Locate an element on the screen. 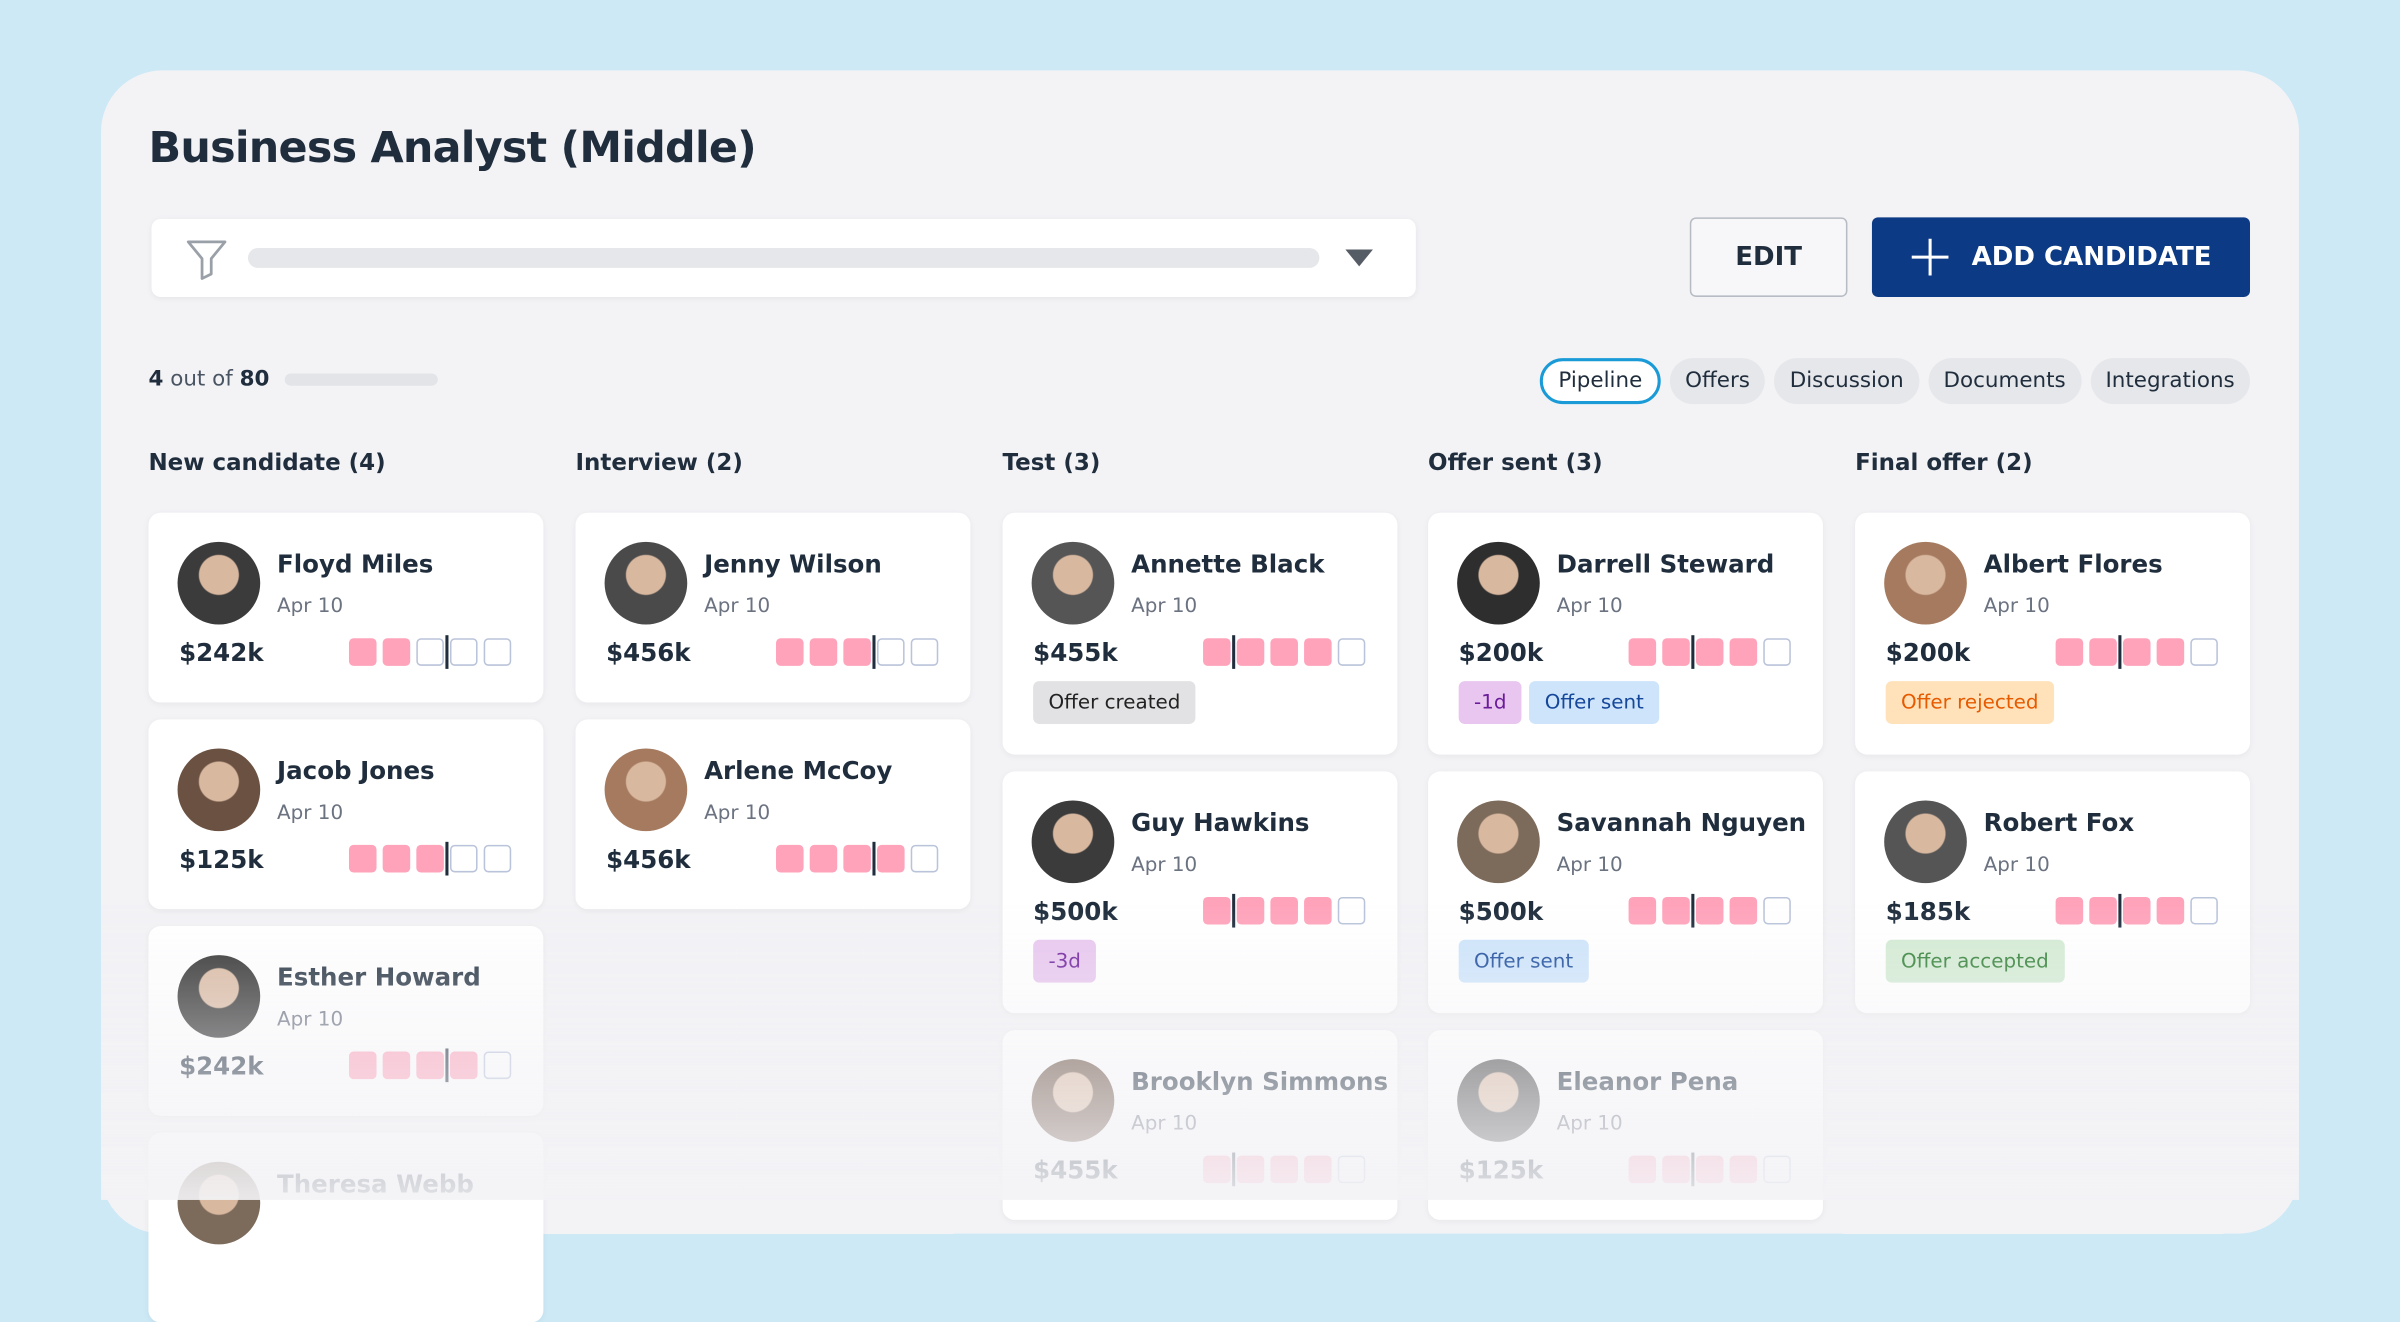 This screenshot has width=2400, height=1322. candidate-card: Guy Hawkins Apr 10 $500k -3d is located at coordinates (1200, 892).